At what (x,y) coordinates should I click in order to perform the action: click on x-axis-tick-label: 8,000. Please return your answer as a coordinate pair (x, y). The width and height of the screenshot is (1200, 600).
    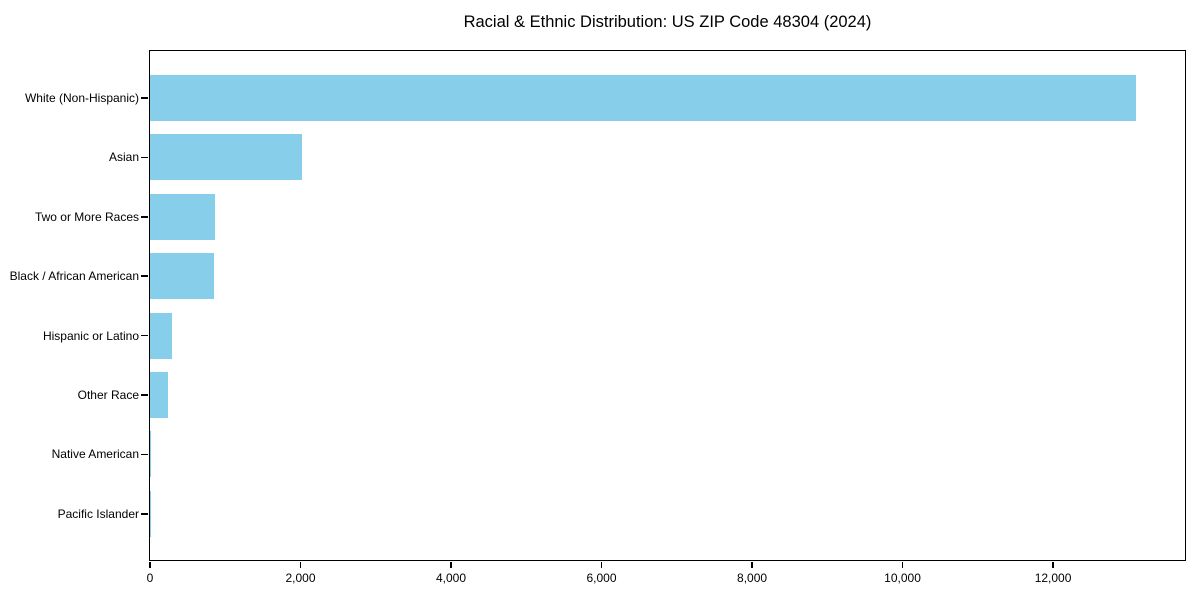
    Looking at the image, I should click on (752, 578).